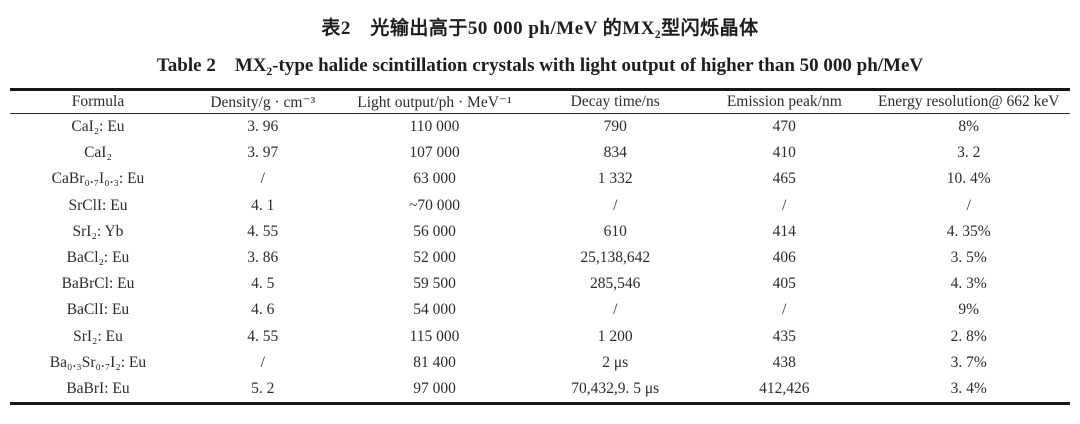 Image resolution: width=1080 pixels, height=424 pixels. I want to click on cell-light-output: 97 000, so click(434, 389).